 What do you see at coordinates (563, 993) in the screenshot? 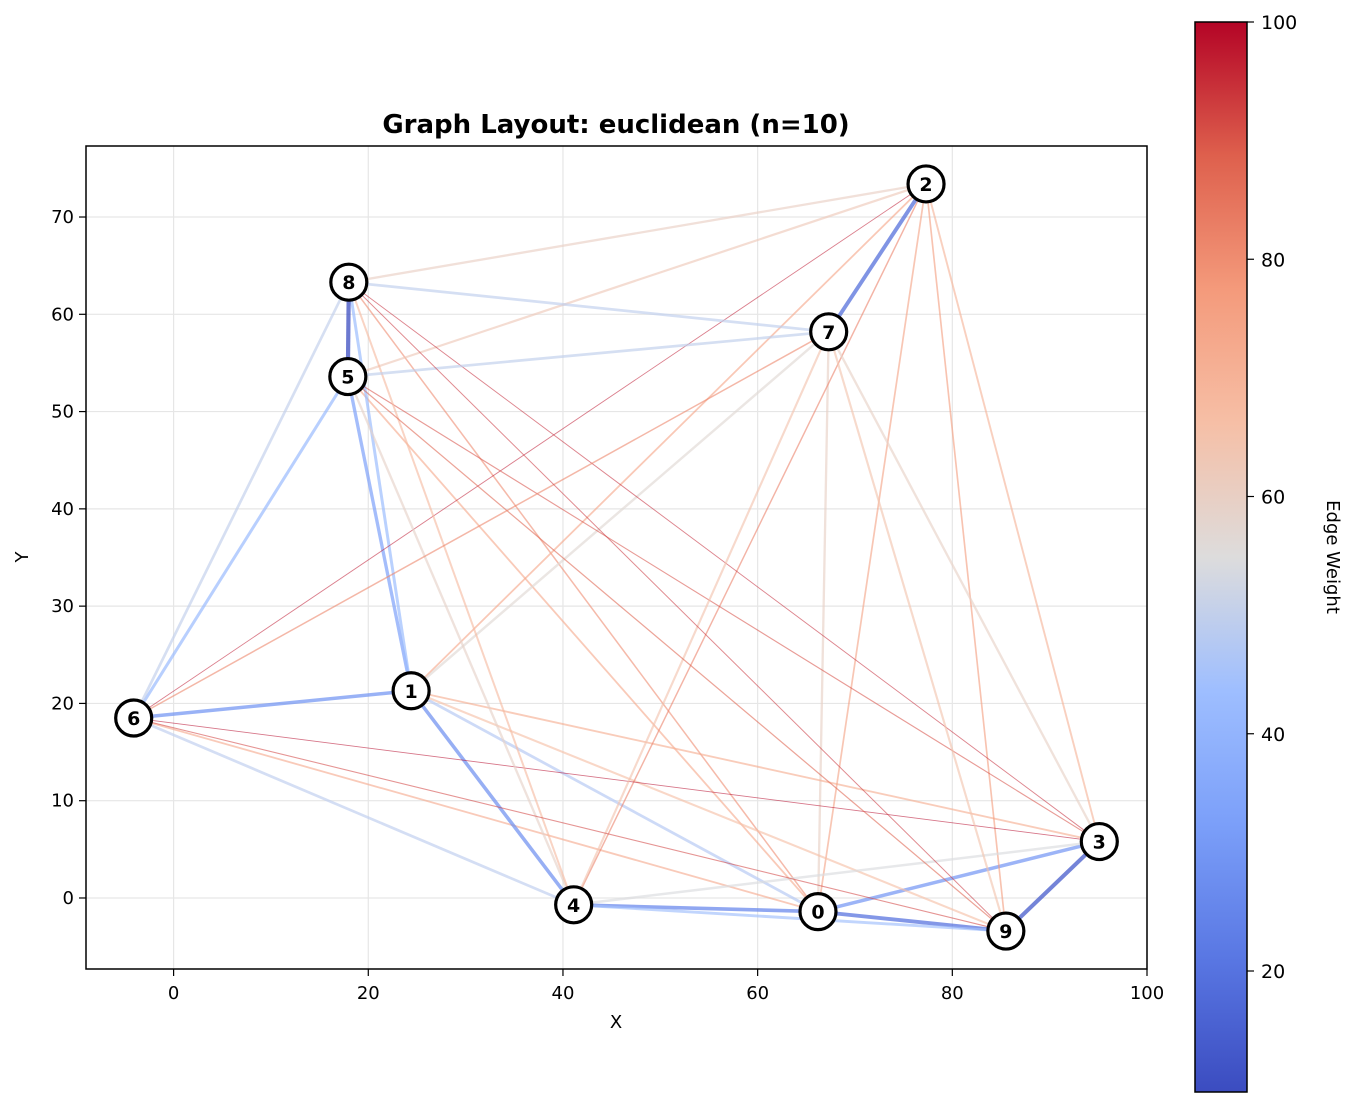
I see `x-tick-label: 40` at bounding box center [563, 993].